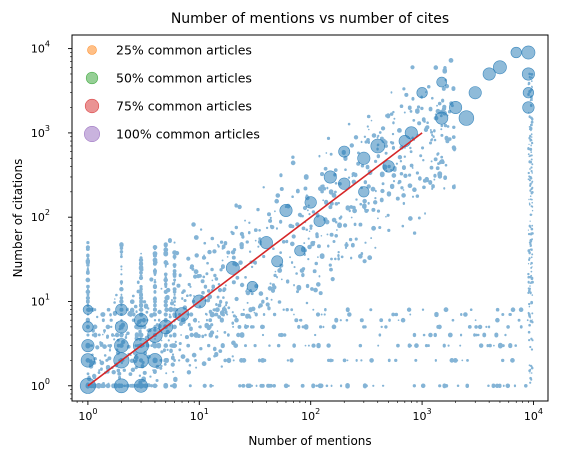 Image resolution: width=570 pixels, height=459 pixels. Describe the element at coordinates (51, 220) in the screenshot. I see `y-axis: 10⁰ 10¹ 10² 10³ 10⁴` at that location.